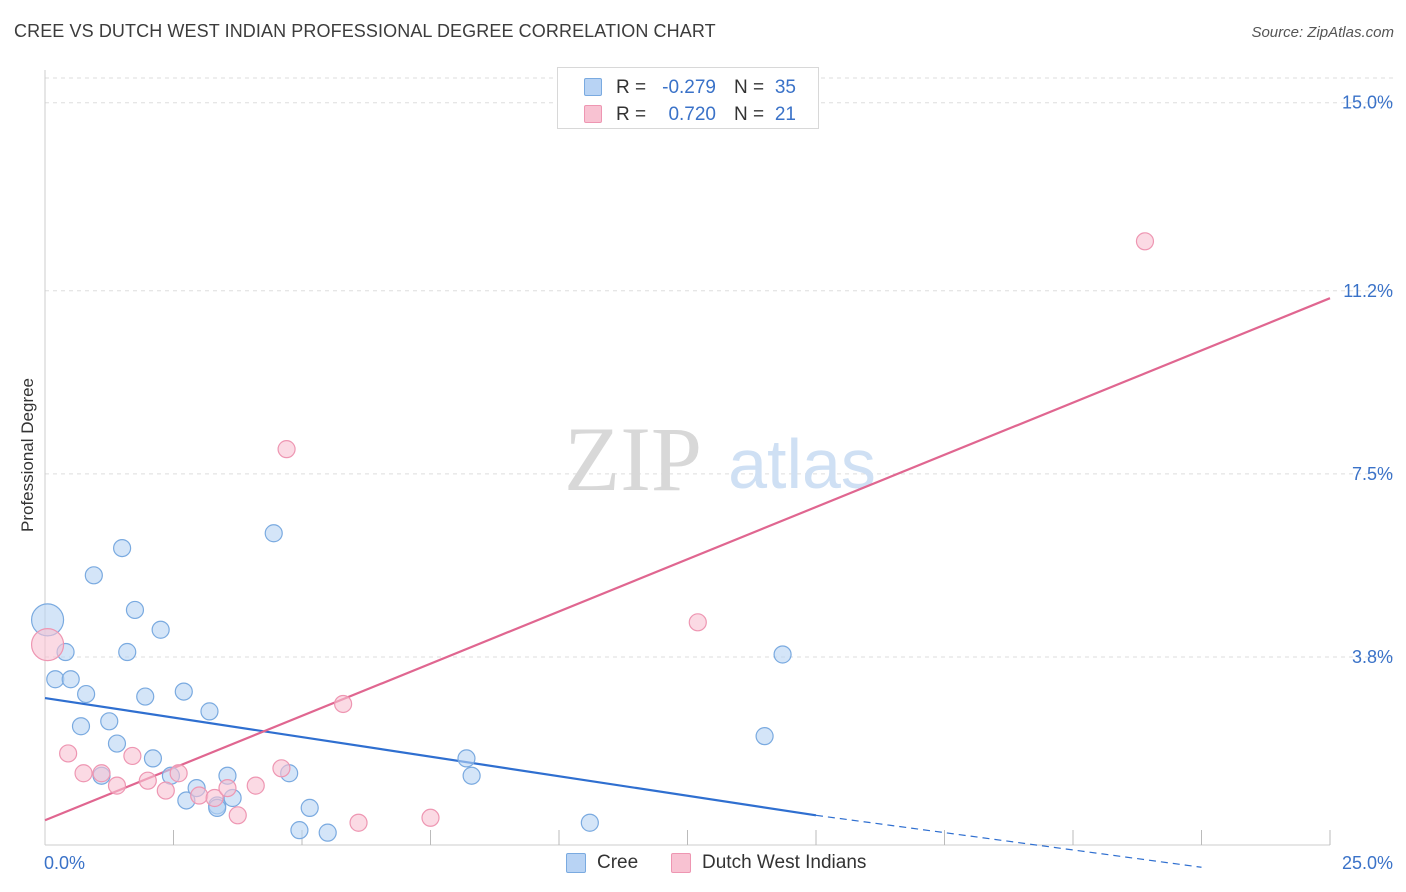 Image resolution: width=1406 pixels, height=892 pixels. What do you see at coordinates (720, 459) in the screenshot?
I see `watermark: ZIP atlas` at bounding box center [720, 459].